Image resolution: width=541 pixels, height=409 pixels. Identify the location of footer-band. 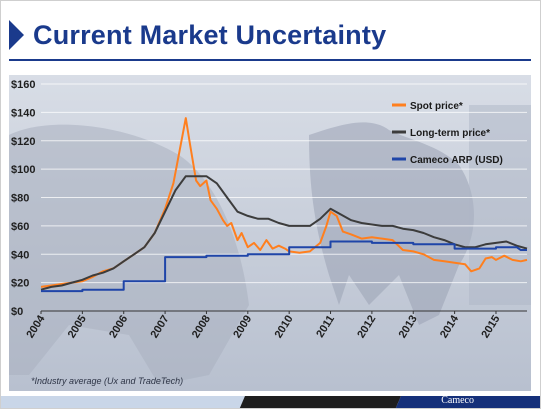
(270, 400).